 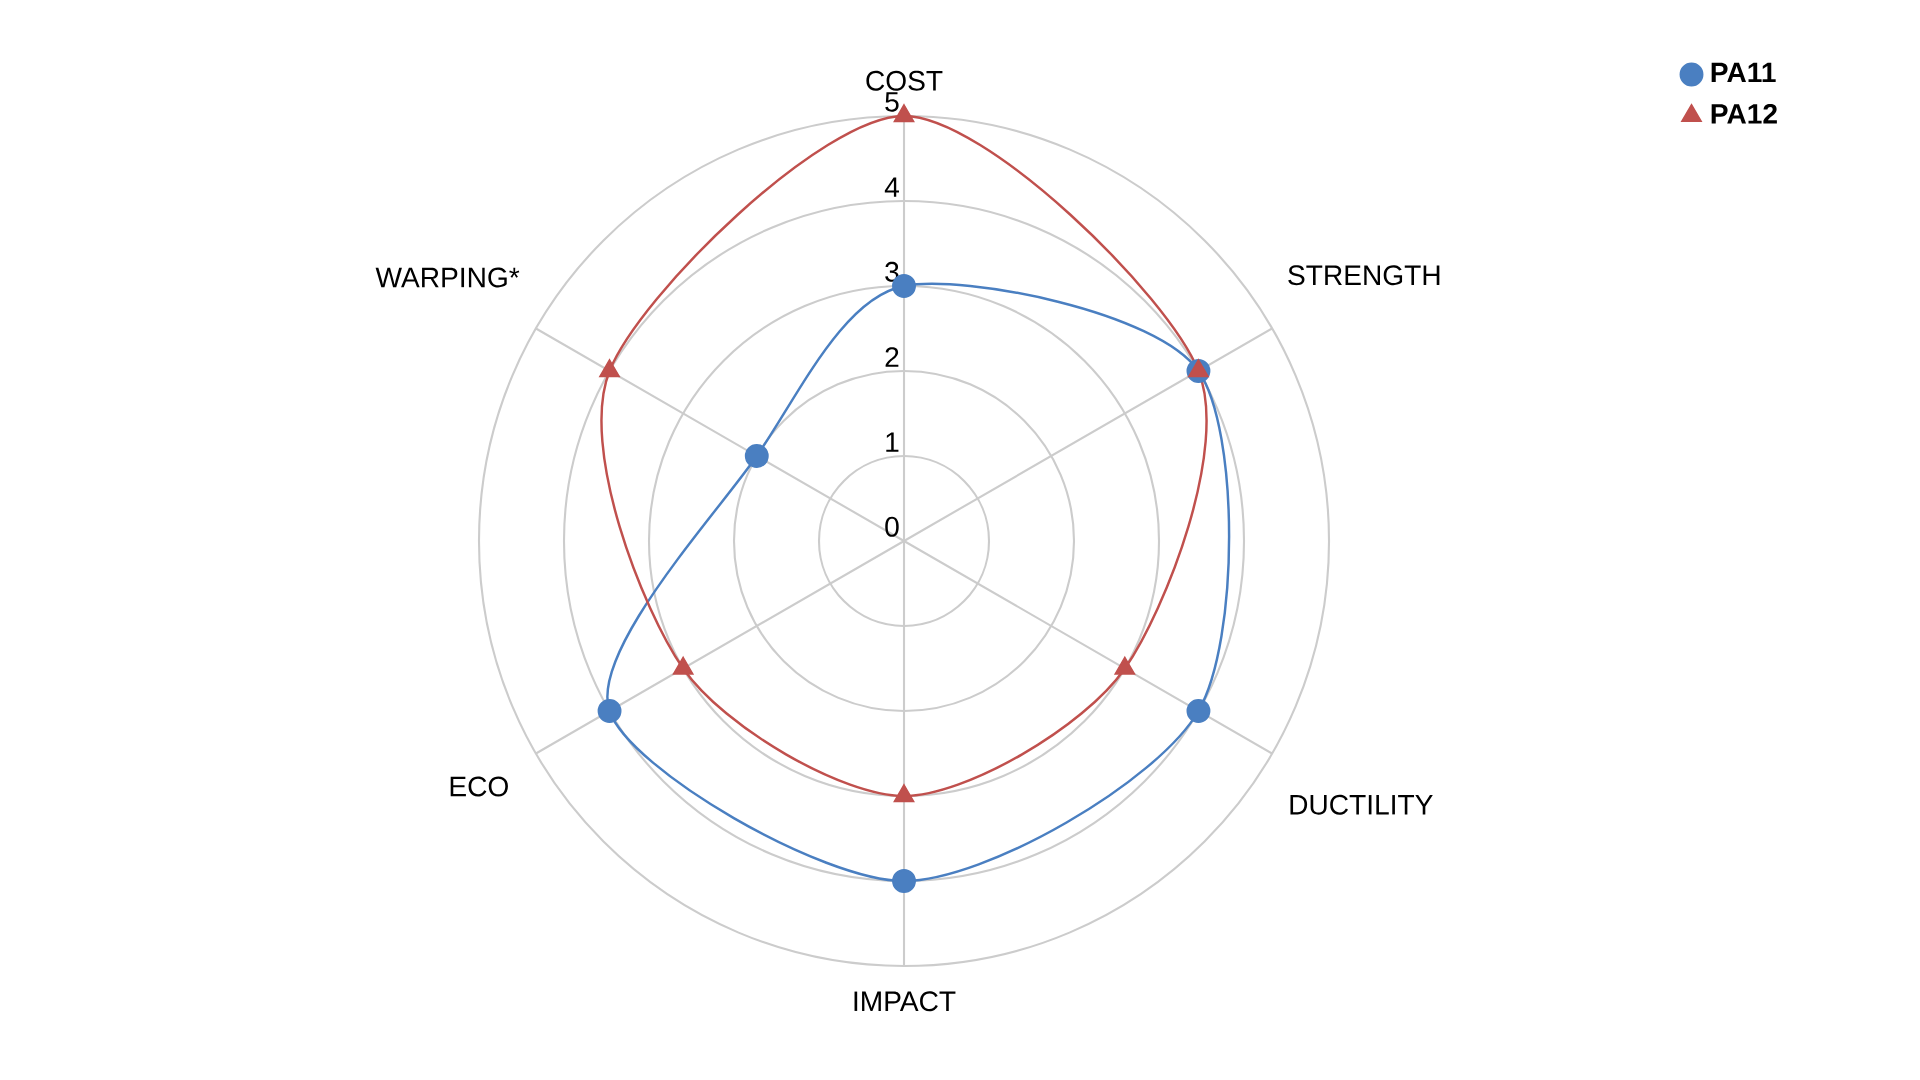 What do you see at coordinates (1743, 72) in the screenshot?
I see `legend-label: PA11` at bounding box center [1743, 72].